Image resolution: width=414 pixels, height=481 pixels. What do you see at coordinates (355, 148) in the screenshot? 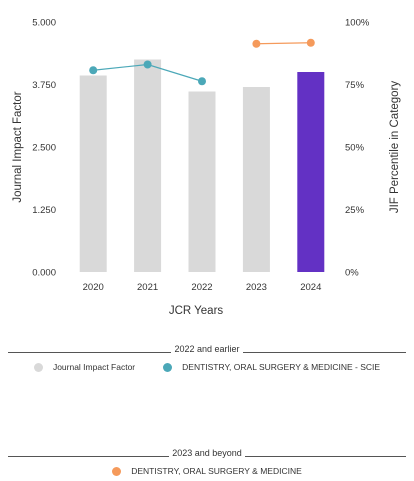
I see `y2-tick-label: 50%` at bounding box center [355, 148].